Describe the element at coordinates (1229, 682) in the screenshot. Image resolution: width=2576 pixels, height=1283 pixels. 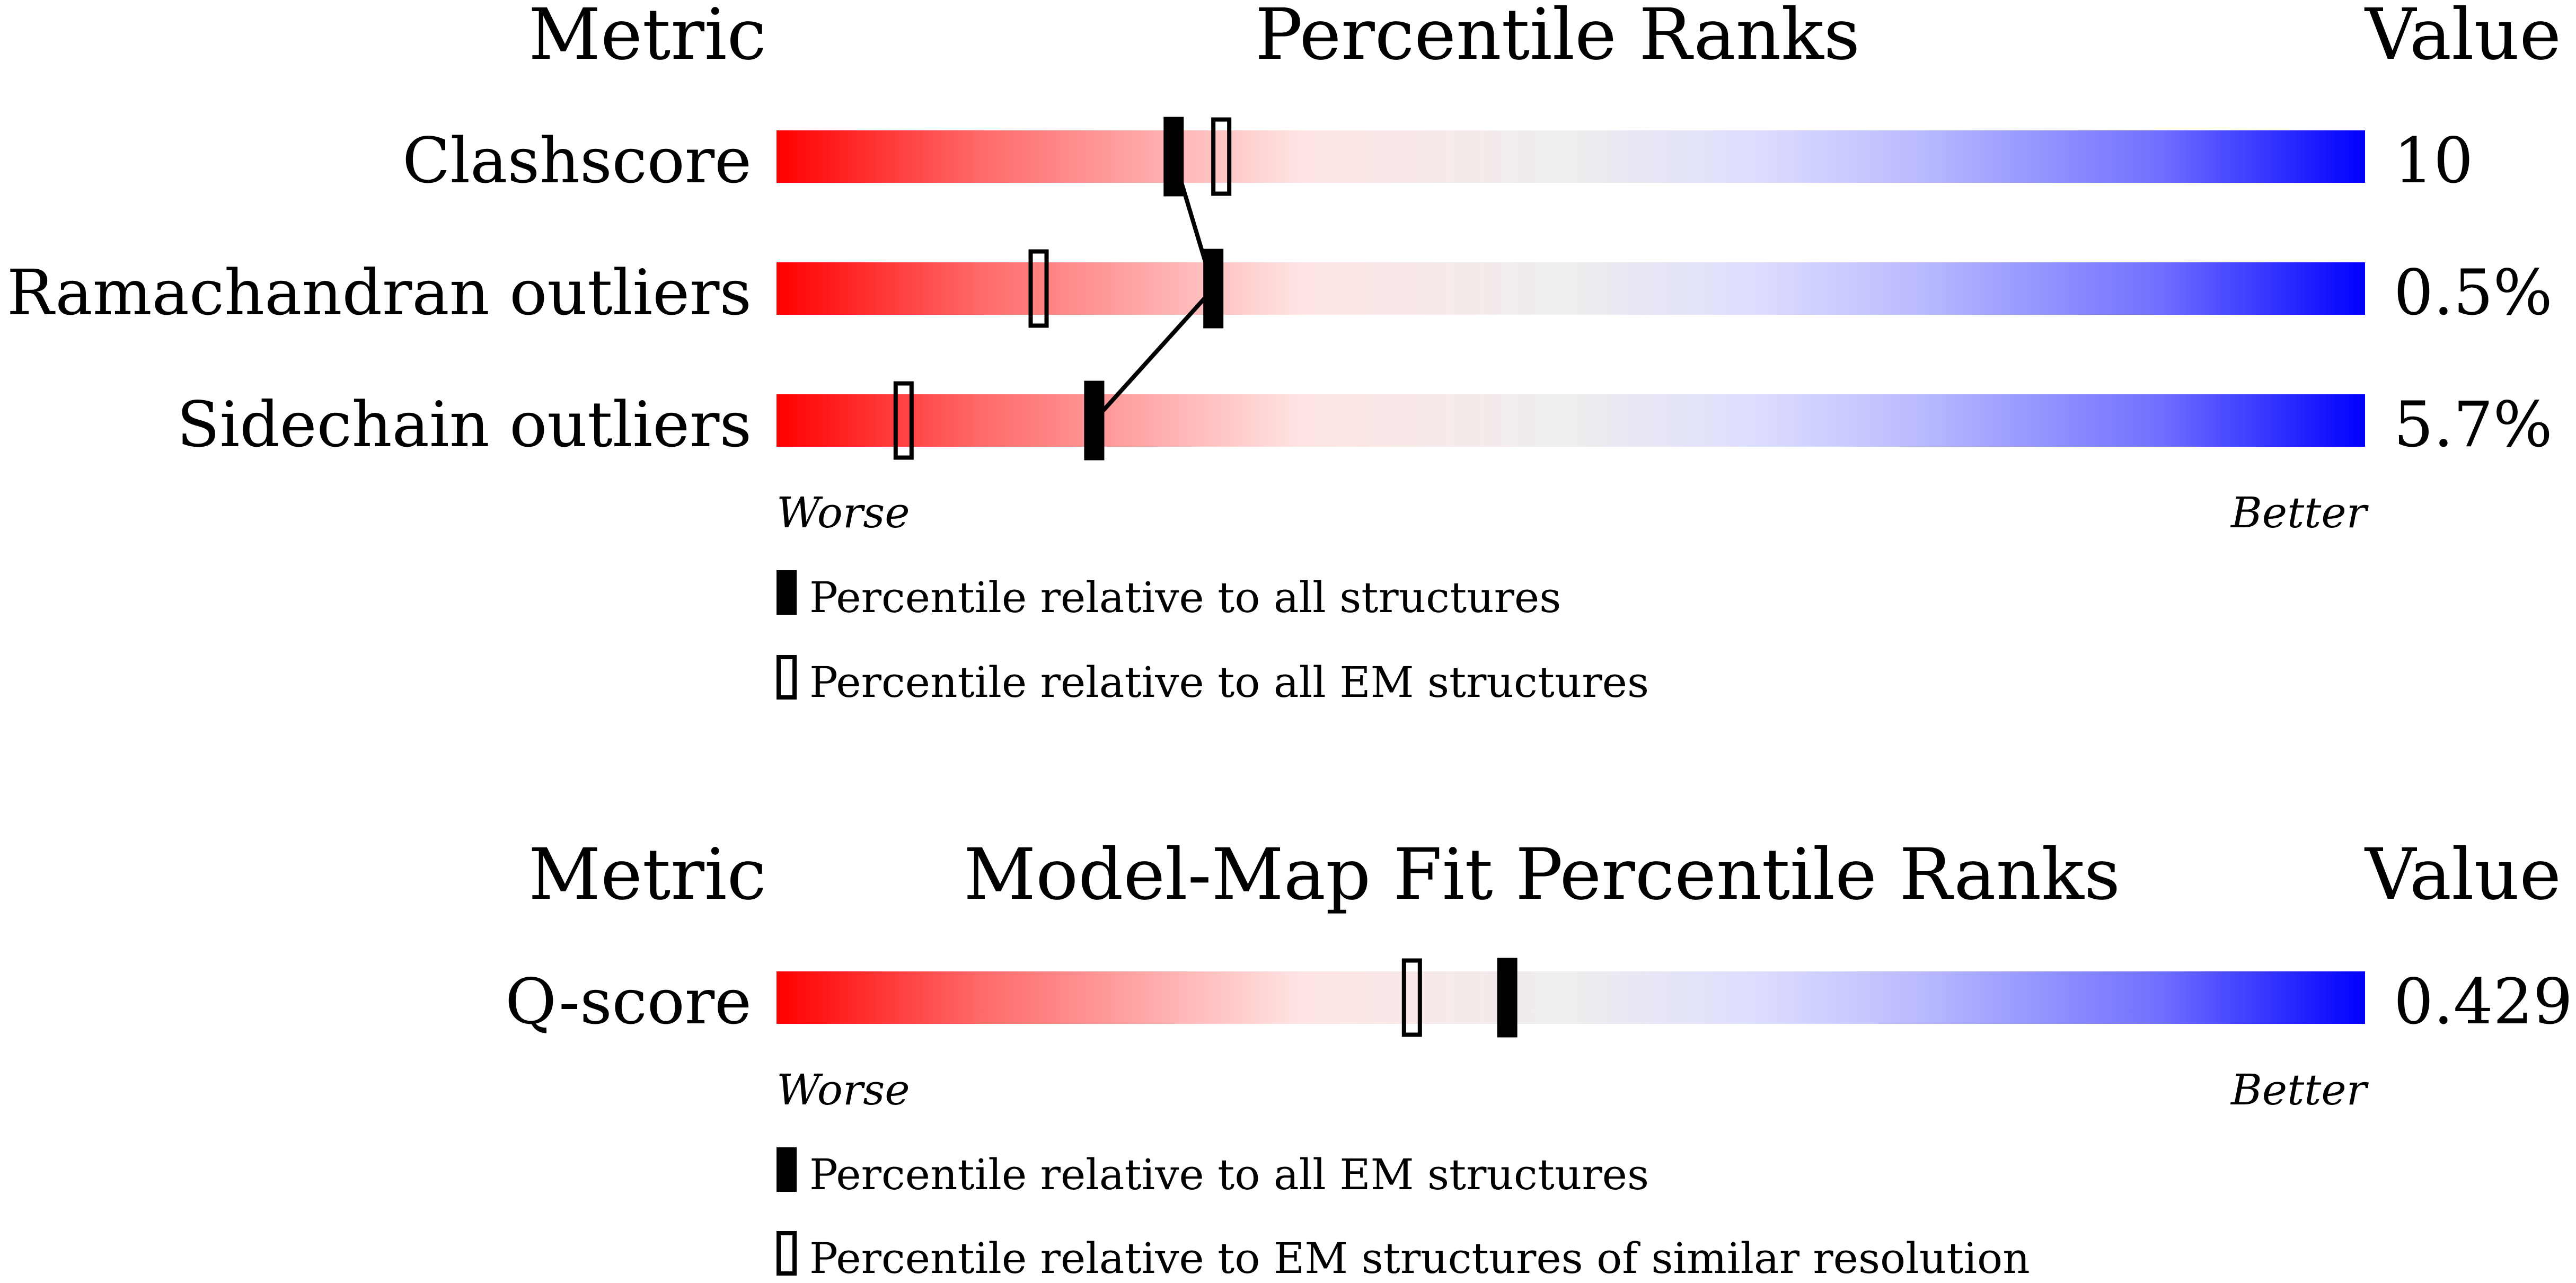
I see `legend-hollow-label: Percentile relative to all EM structures` at that location.